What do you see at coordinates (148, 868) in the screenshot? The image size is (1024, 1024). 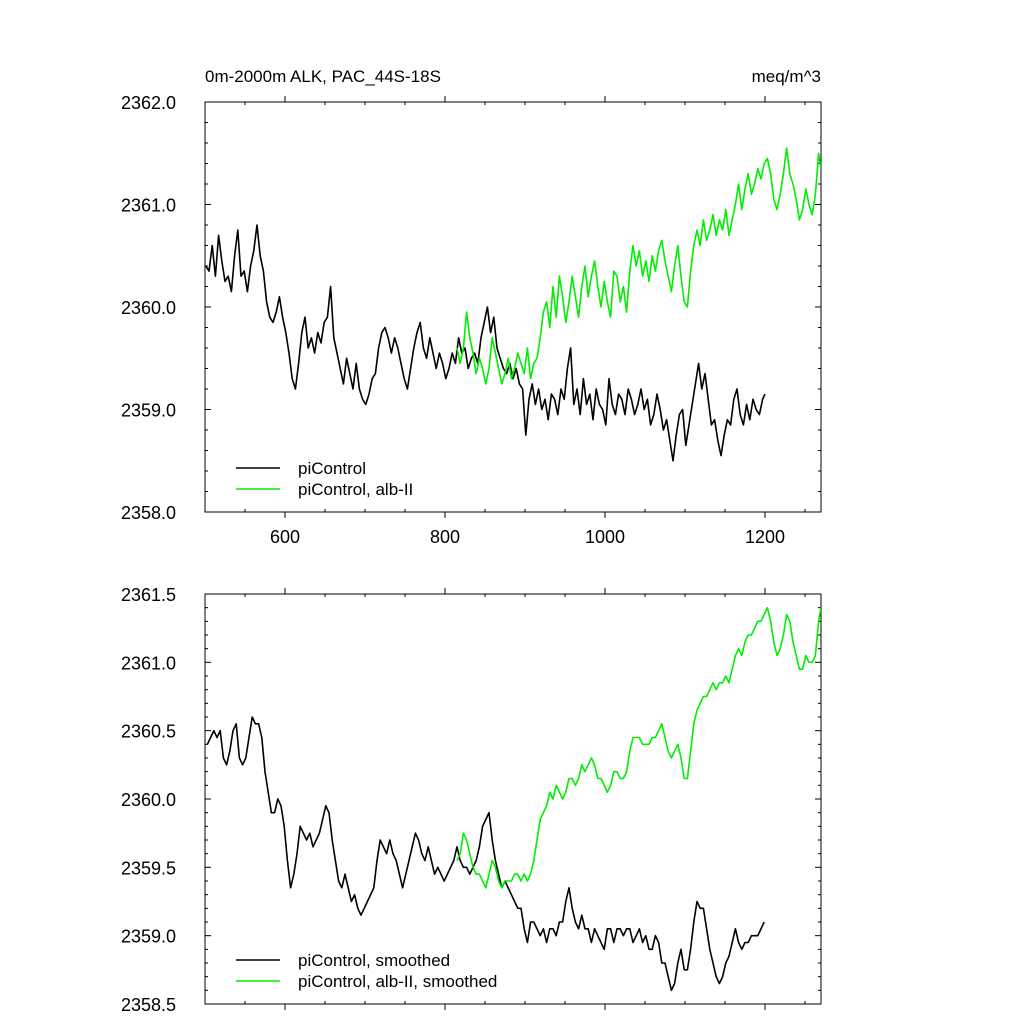 I see `y-tick-label: 2359.5` at bounding box center [148, 868].